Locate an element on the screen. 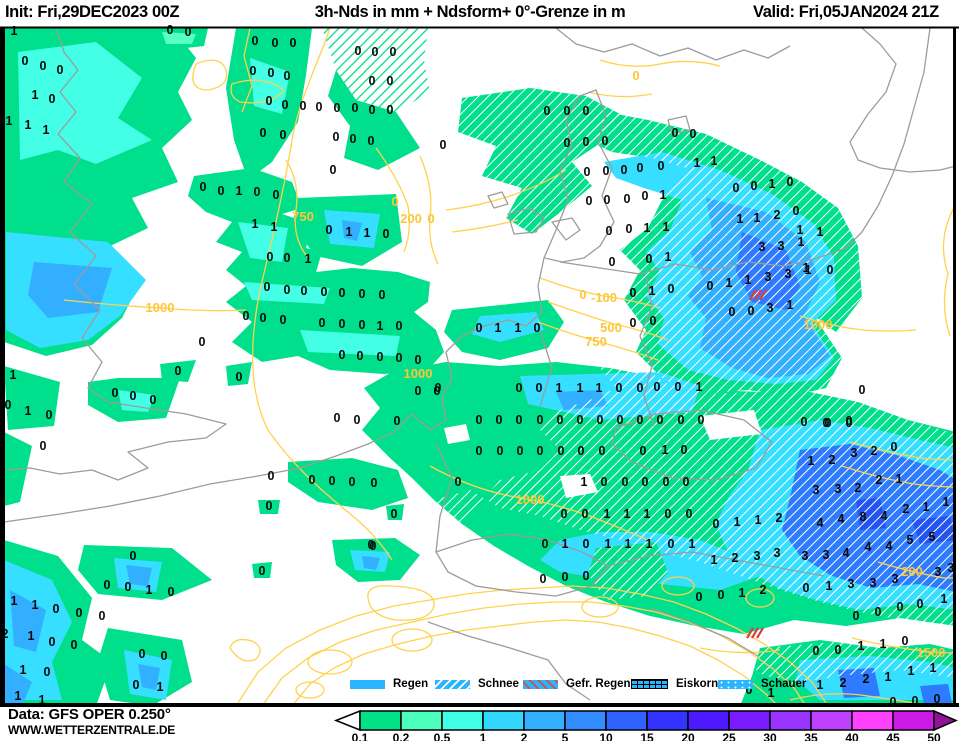 This screenshot has height=741, width=959. init-time-label: Init: Fri,29DEC2023 00Z is located at coordinates (92, 12).